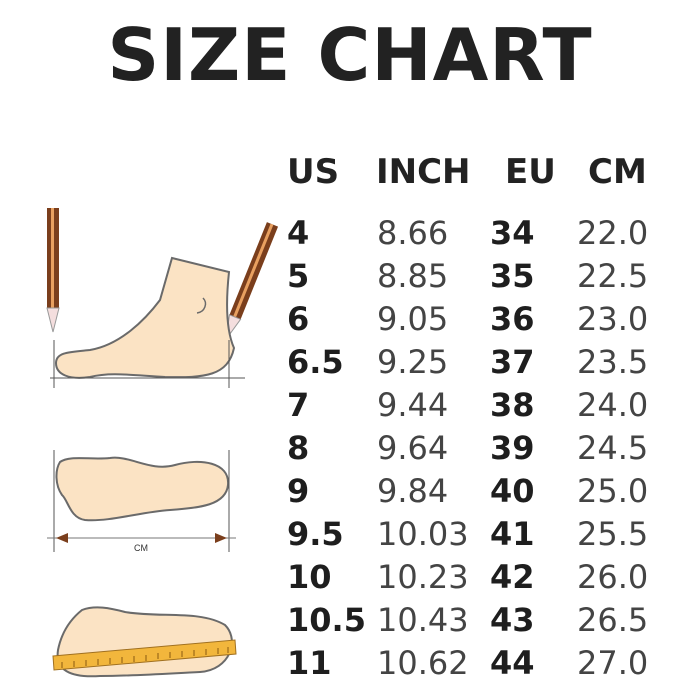  What do you see at coordinates (141, 548) in the screenshot?
I see `measure-label: CM` at bounding box center [141, 548].